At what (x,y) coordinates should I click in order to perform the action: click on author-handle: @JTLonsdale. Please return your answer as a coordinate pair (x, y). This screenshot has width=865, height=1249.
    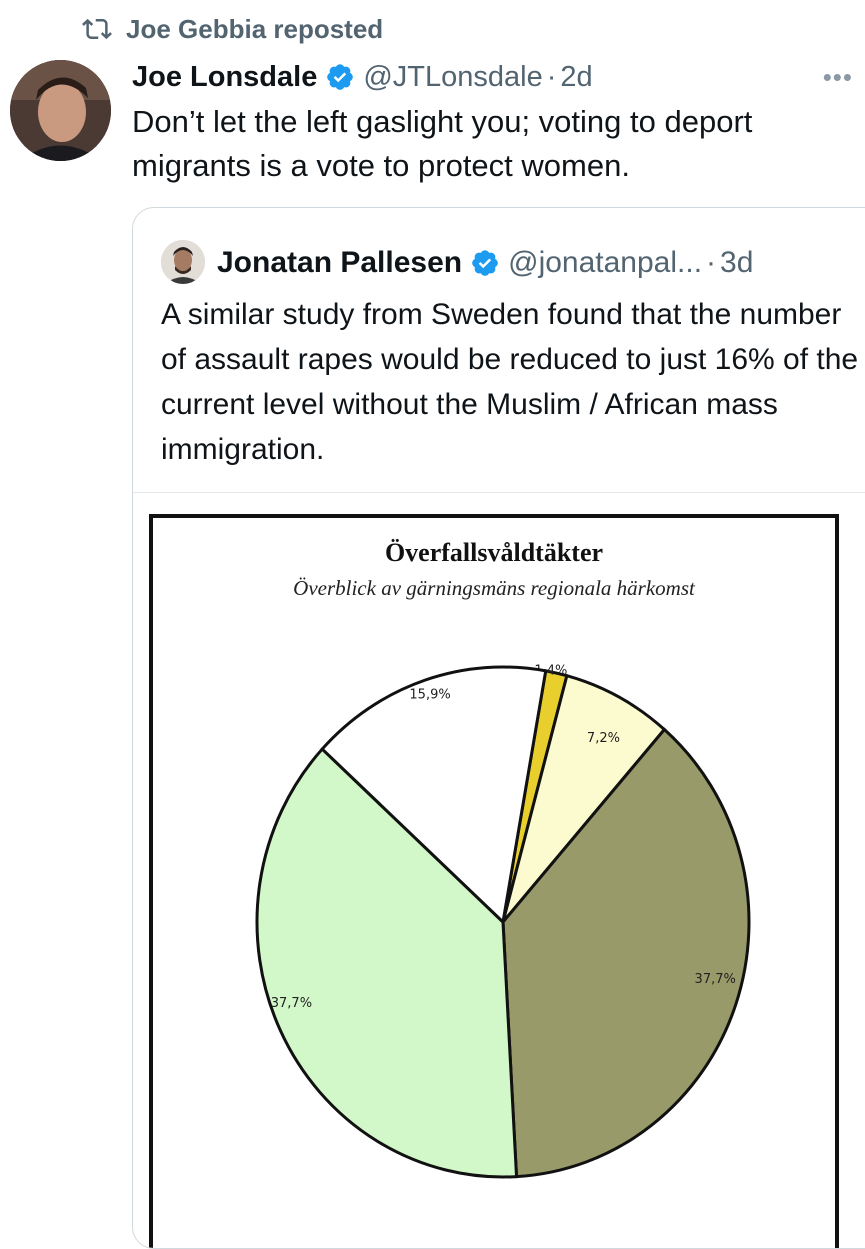
    Looking at the image, I should click on (453, 76).